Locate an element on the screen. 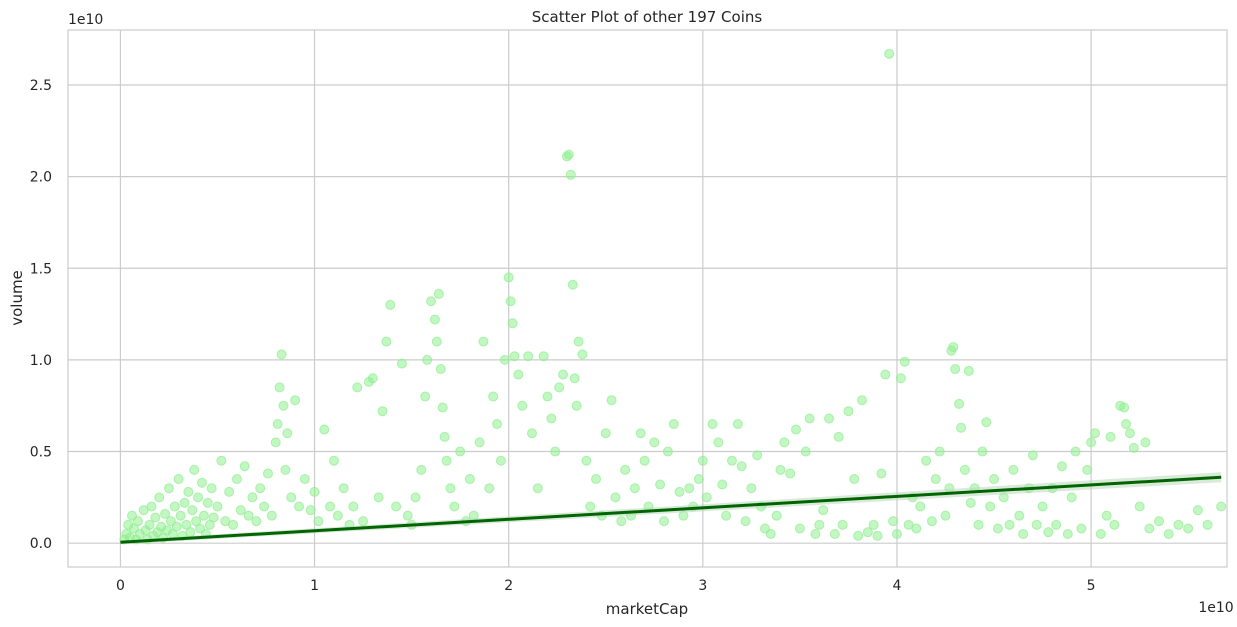 The width and height of the screenshot is (1237, 627). y-tick-label: 1.0 is located at coordinates (41, 361).